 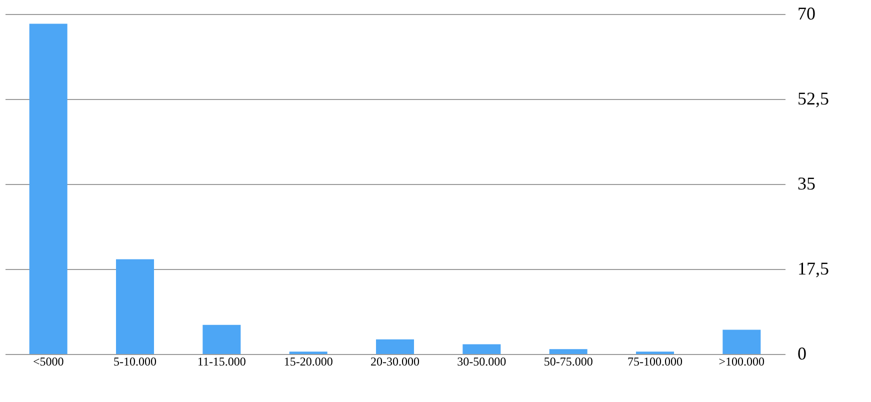 I want to click on y-tick-label: 17,5, so click(x=813, y=268).